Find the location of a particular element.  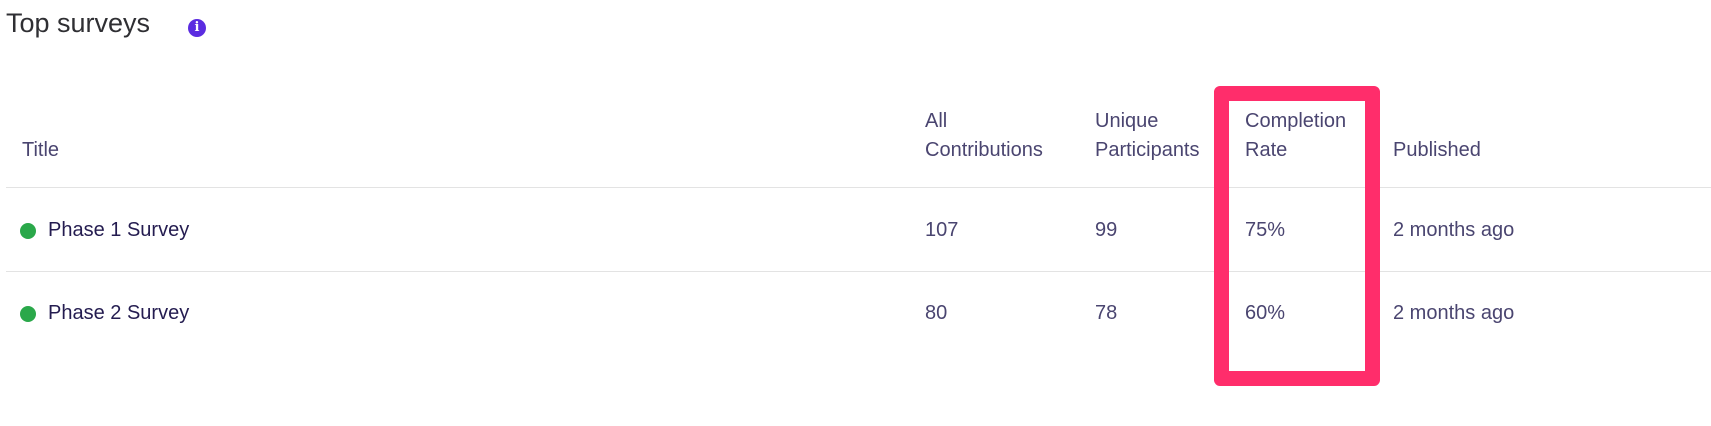

header-label: Title is located at coordinates (41, 150).